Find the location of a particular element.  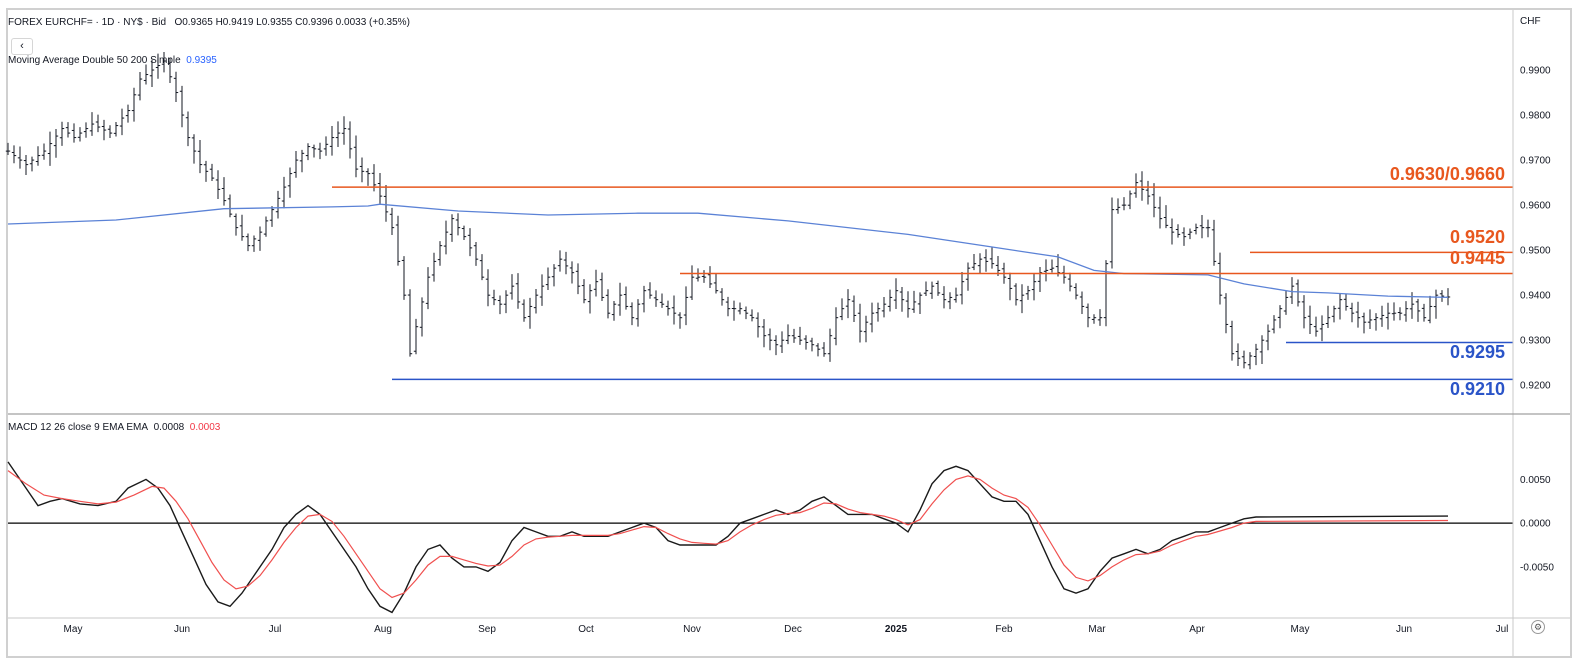

price-tick-label: 0.9500 is located at coordinates (1535, 251).